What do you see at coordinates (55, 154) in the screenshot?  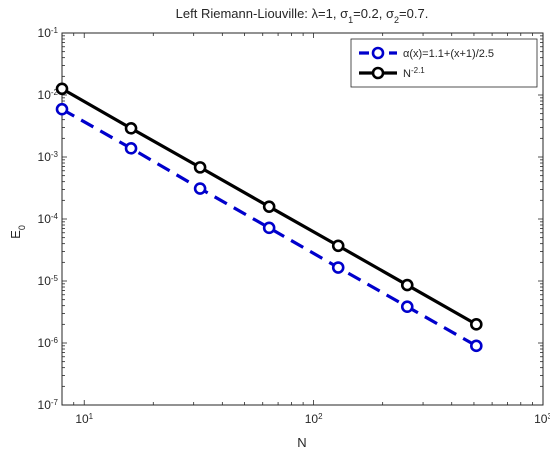 I see `y-tick-label-exponent: -3` at bounding box center [55, 154].